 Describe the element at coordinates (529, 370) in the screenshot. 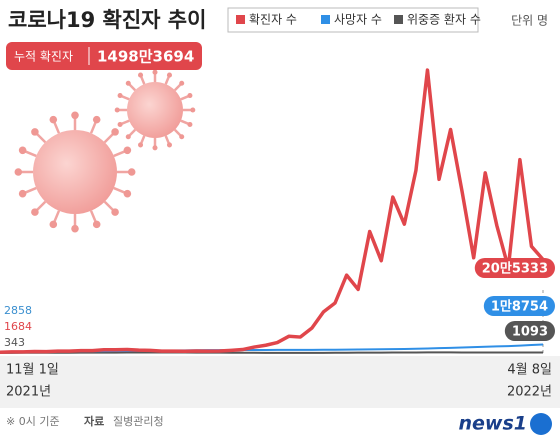

I see `x-tick-label: 4월 8일` at that location.